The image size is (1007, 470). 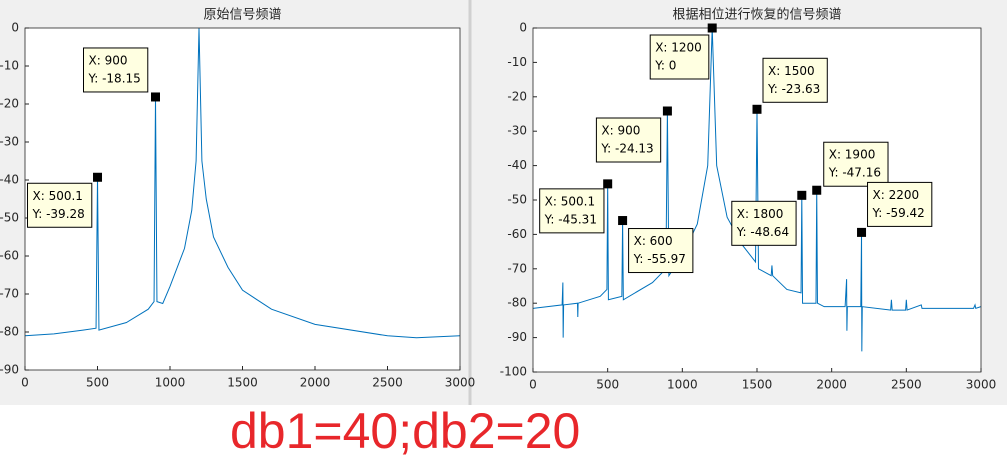 What do you see at coordinates (854, 173) in the screenshot?
I see `datatip-y: Y: -47.16` at bounding box center [854, 173].